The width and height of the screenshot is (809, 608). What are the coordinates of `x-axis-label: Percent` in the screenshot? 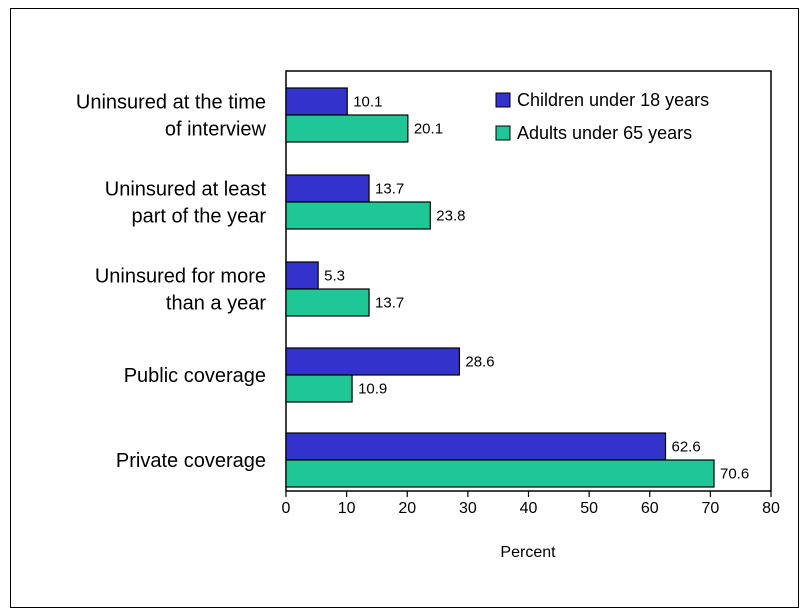 It's located at (528, 552).